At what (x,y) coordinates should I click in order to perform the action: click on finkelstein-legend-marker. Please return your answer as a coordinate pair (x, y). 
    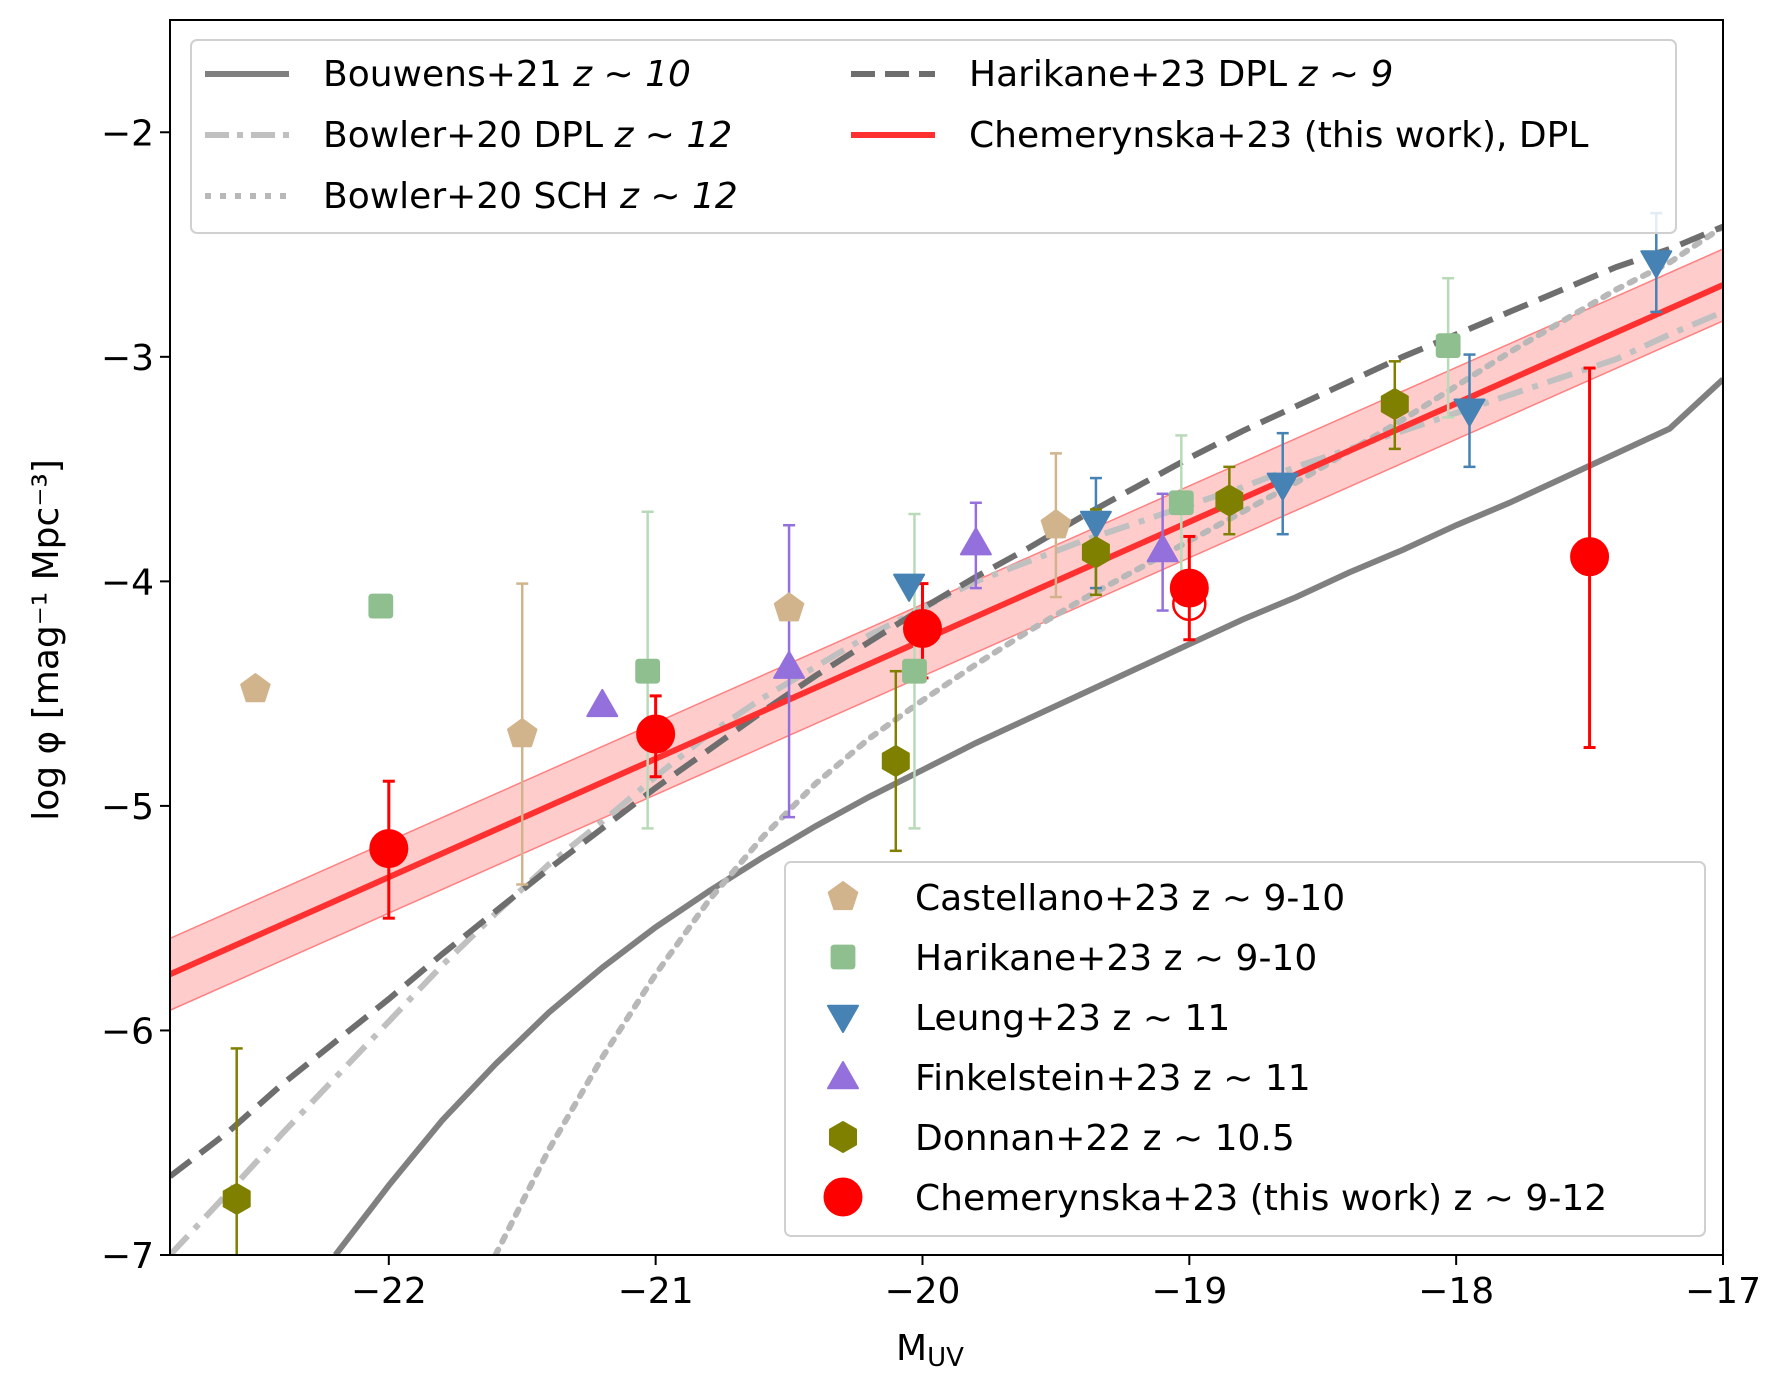
    Looking at the image, I should click on (843, 1075).